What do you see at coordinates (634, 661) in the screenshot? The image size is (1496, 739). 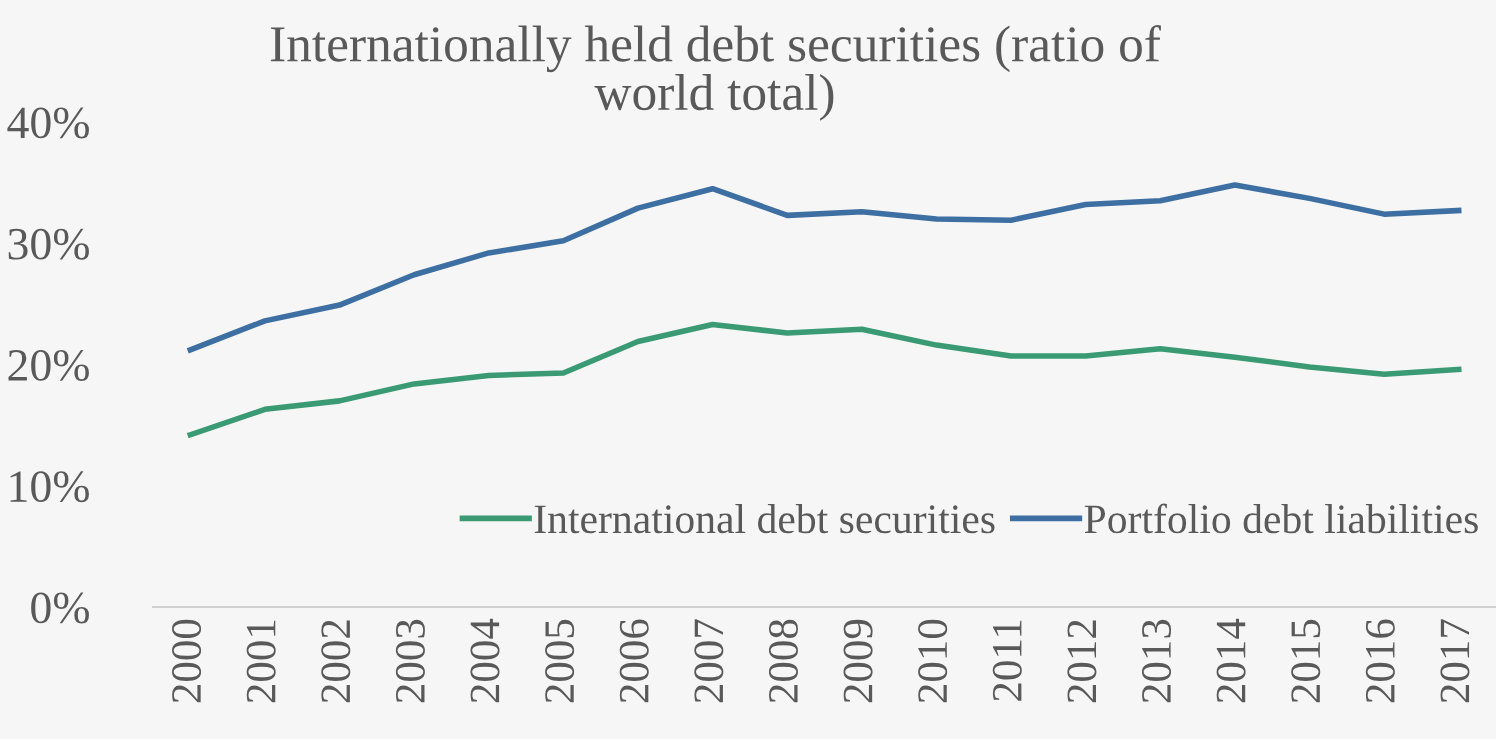 I see `x-tick-label: 2006` at bounding box center [634, 661].